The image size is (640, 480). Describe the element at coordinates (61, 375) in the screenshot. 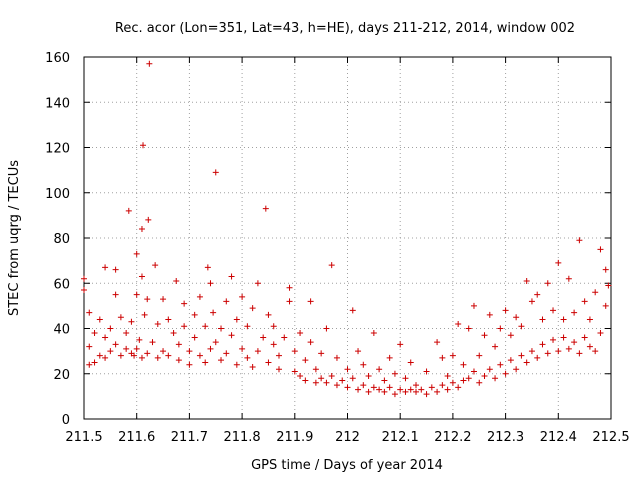

I see `y-tick-label: 20` at that location.